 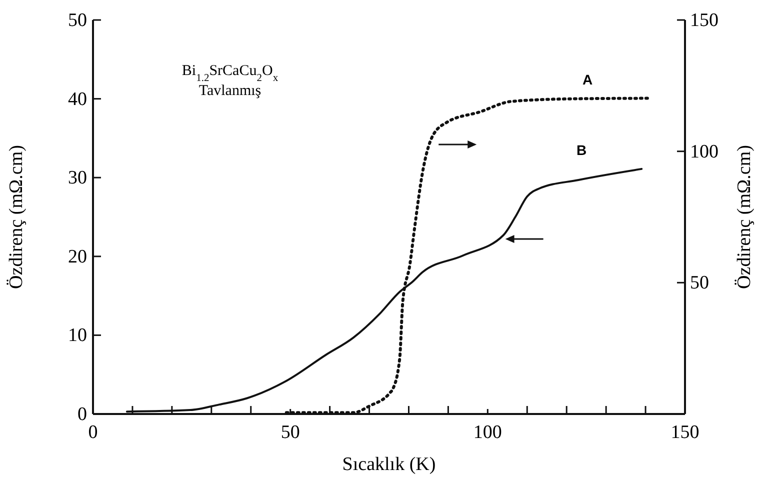 I want to click on y2-tick-label: 100, so click(x=704, y=151).